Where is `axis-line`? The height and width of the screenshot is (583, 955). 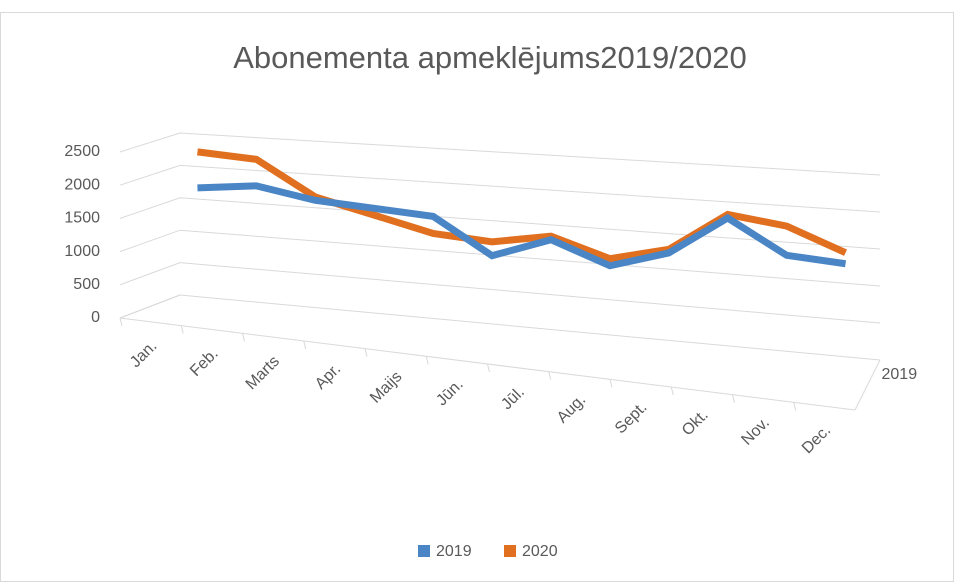 axis-line is located at coordinates (867, 385).